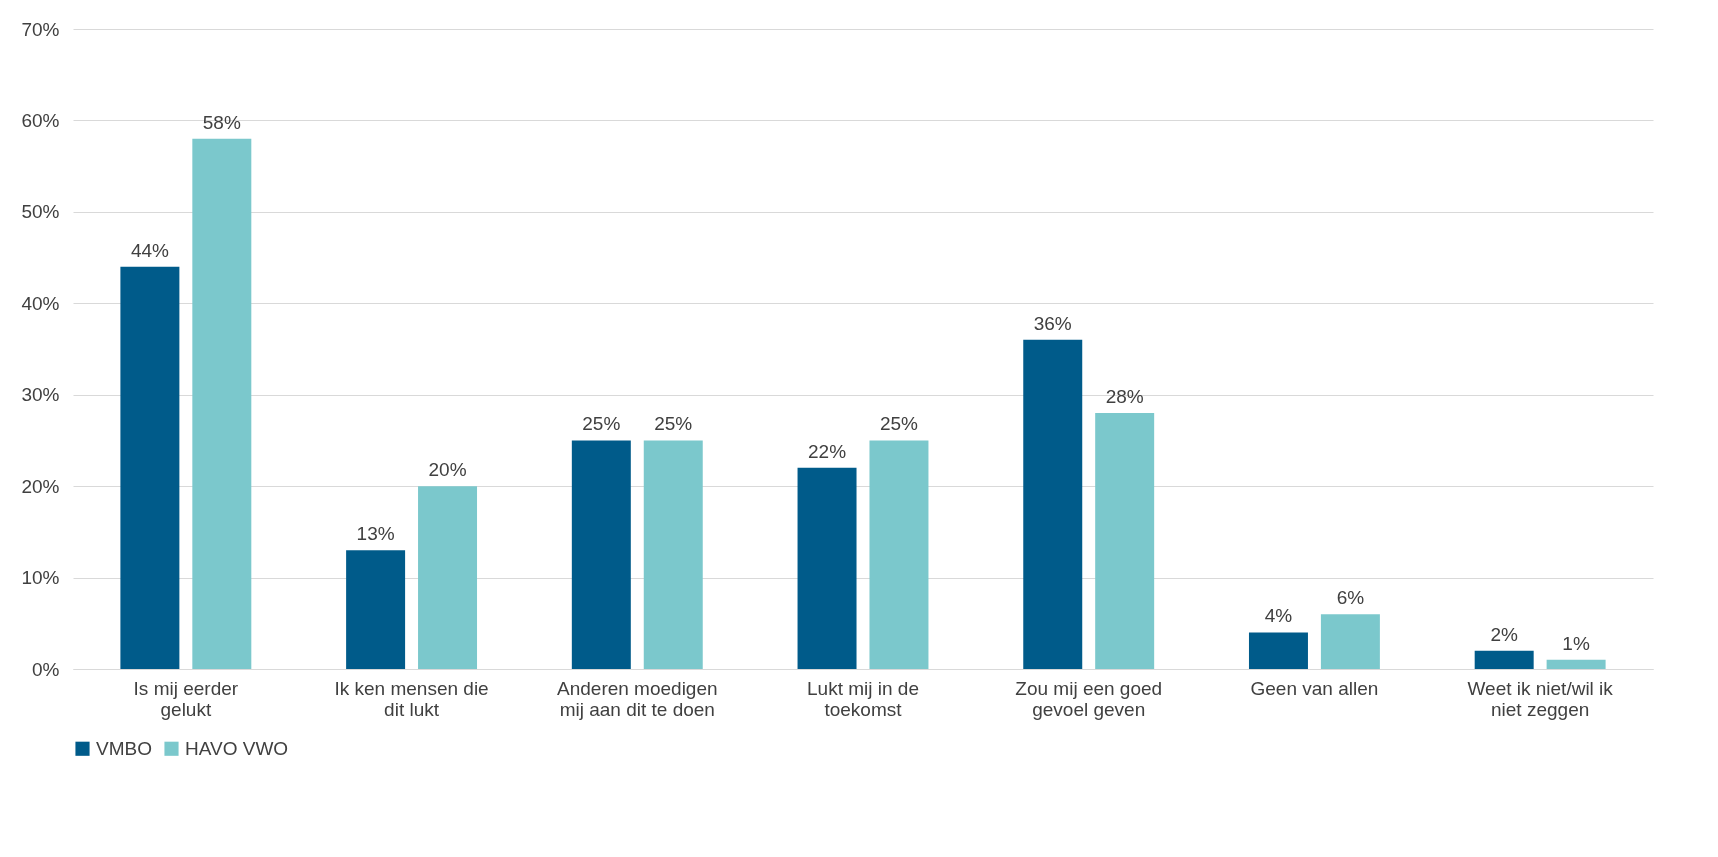 The width and height of the screenshot is (1718, 857). What do you see at coordinates (237, 748) in the screenshot?
I see `legend-label: HAVO VWO` at bounding box center [237, 748].